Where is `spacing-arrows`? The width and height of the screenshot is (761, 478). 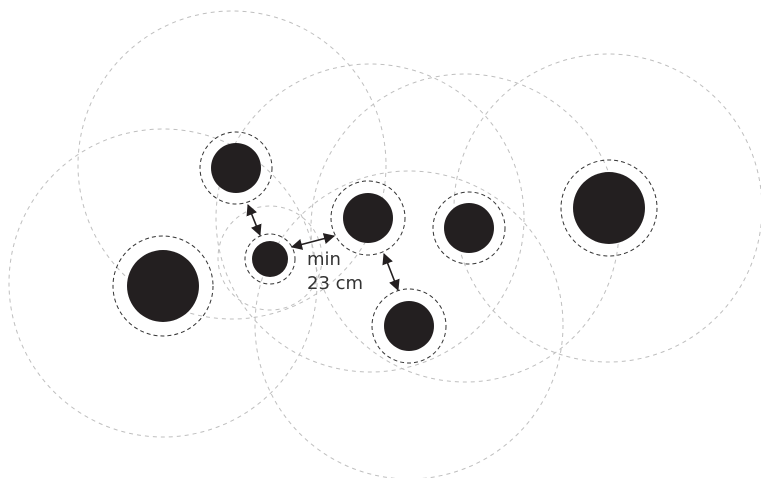 spacing-arrows is located at coordinates (323, 247).